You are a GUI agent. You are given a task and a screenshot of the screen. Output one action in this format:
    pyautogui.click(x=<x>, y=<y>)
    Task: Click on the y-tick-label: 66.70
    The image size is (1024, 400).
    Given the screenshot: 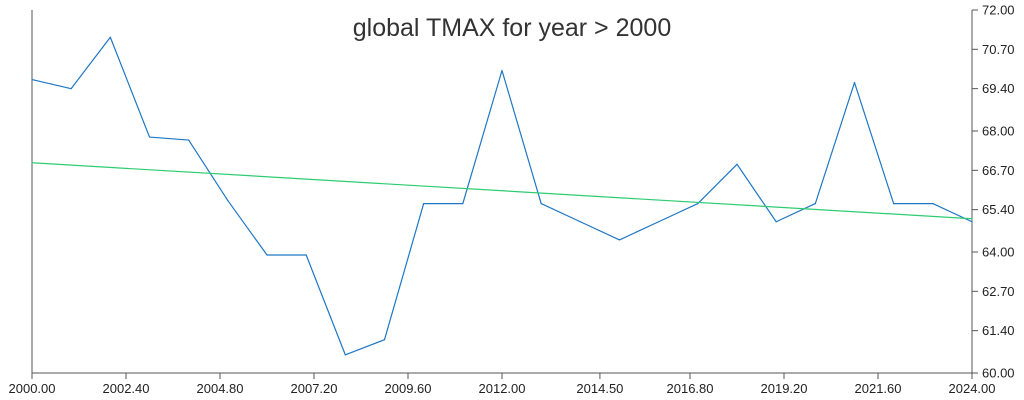 What is the action you would take?
    pyautogui.click(x=998, y=170)
    